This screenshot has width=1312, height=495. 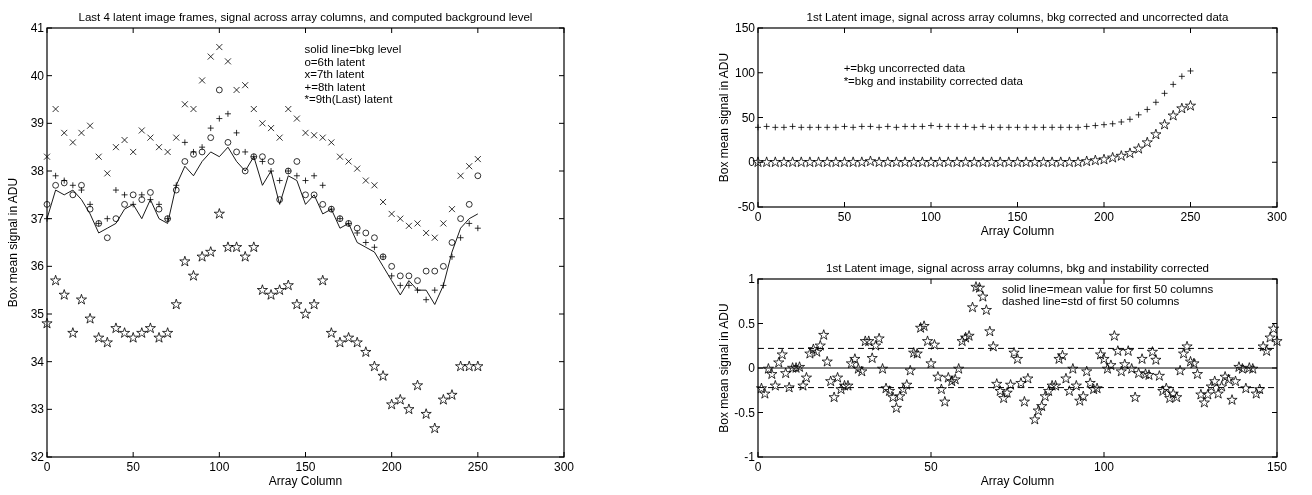 What do you see at coordinates (349, 99) in the screenshot?
I see `annotation: *=9th(Last) latent` at bounding box center [349, 99].